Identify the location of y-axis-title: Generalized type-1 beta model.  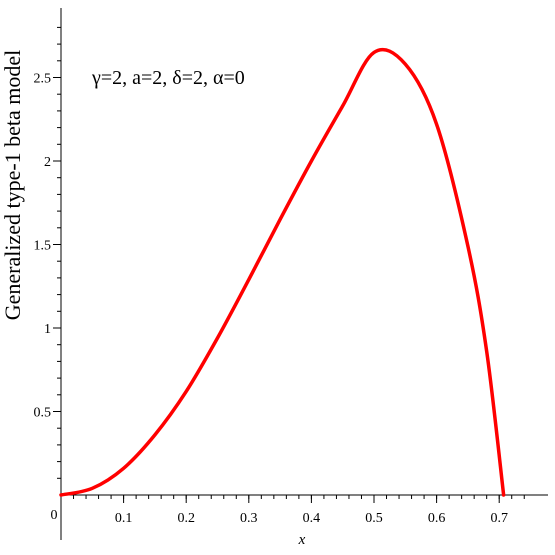
(12, 185).